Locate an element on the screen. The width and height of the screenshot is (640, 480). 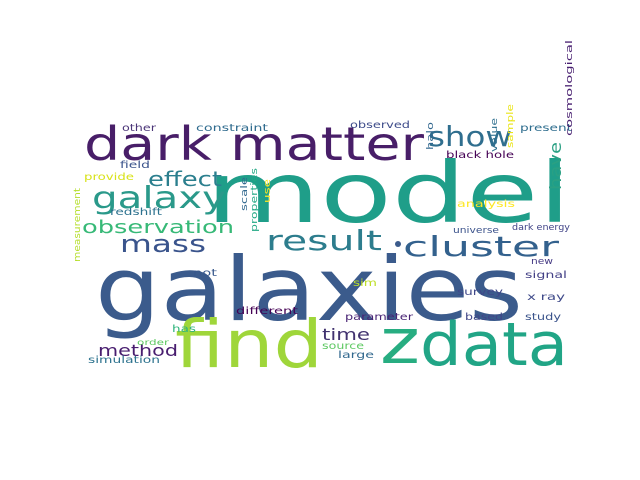
word-sim: sim is located at coordinates (365, 283).